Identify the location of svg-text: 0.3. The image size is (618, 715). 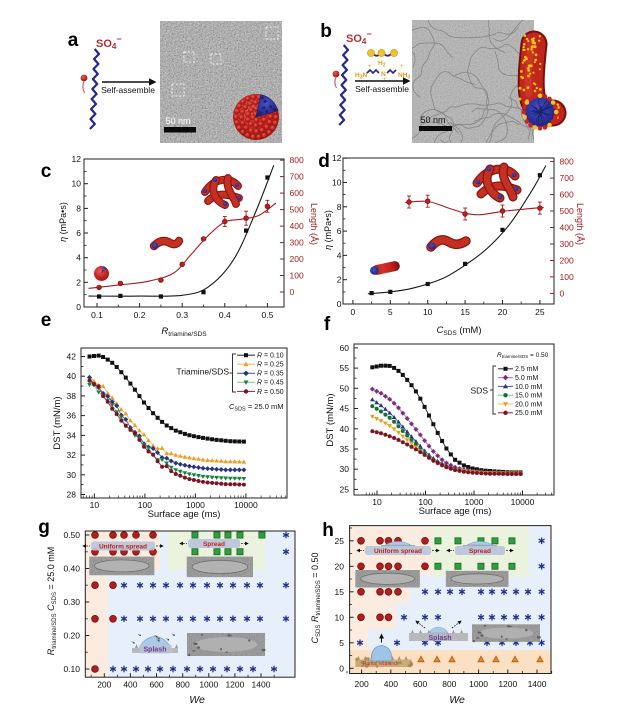
(182, 315).